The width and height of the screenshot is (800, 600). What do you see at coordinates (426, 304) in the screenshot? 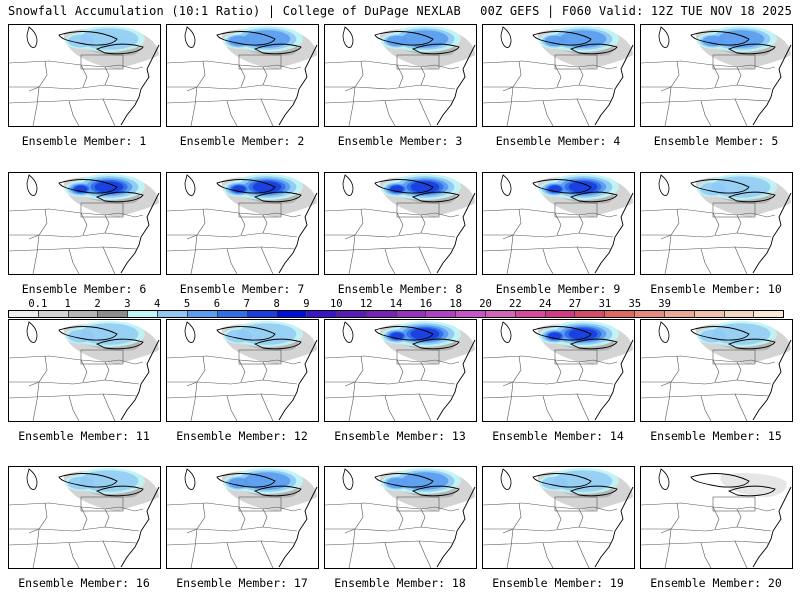
I see `colorbar-tick-label: 16` at bounding box center [426, 304].